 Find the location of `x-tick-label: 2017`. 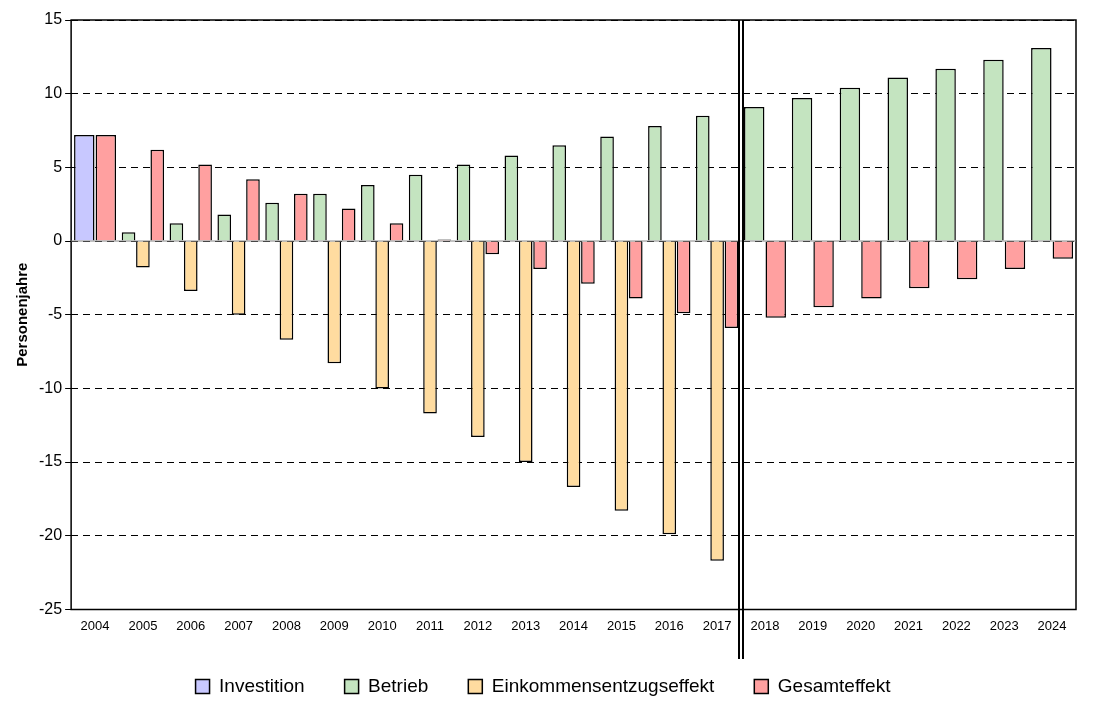

x-tick-label: 2017 is located at coordinates (717, 625).